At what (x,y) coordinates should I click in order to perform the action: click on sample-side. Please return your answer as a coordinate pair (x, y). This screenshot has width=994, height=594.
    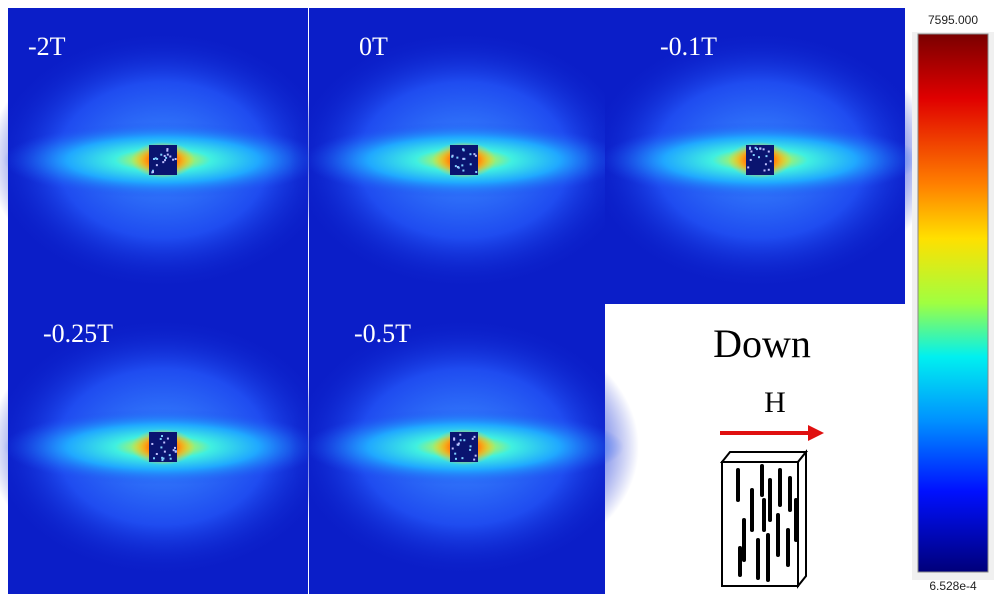
    Looking at the image, I should click on (802, 519).